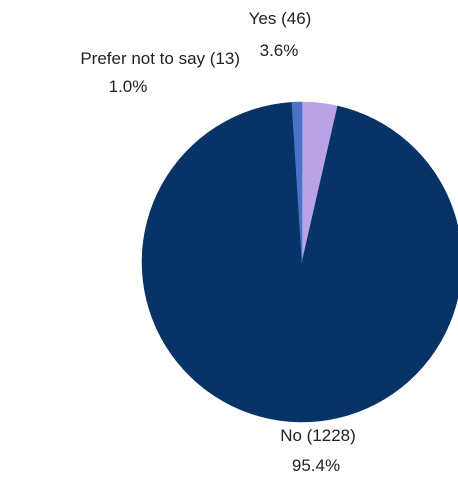  I want to click on slice-label-prefer-percent: 1.0%, so click(128, 86).